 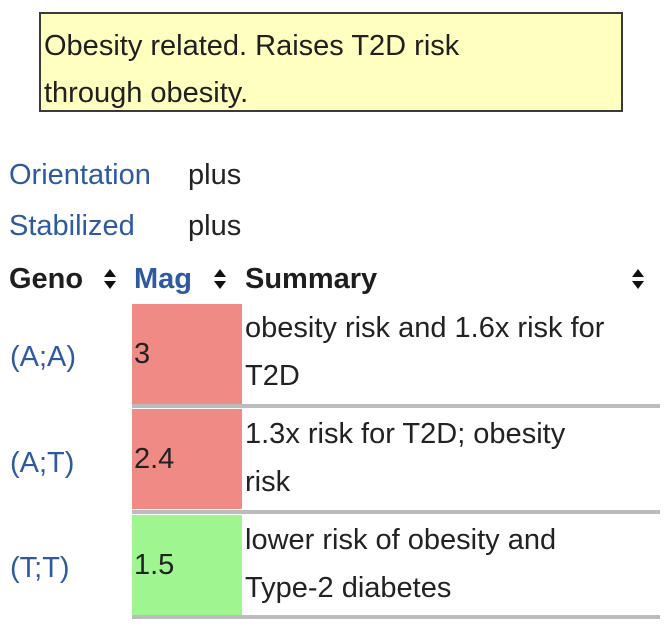 I want to click on genotype-link-at: (A;T), so click(x=42, y=463).